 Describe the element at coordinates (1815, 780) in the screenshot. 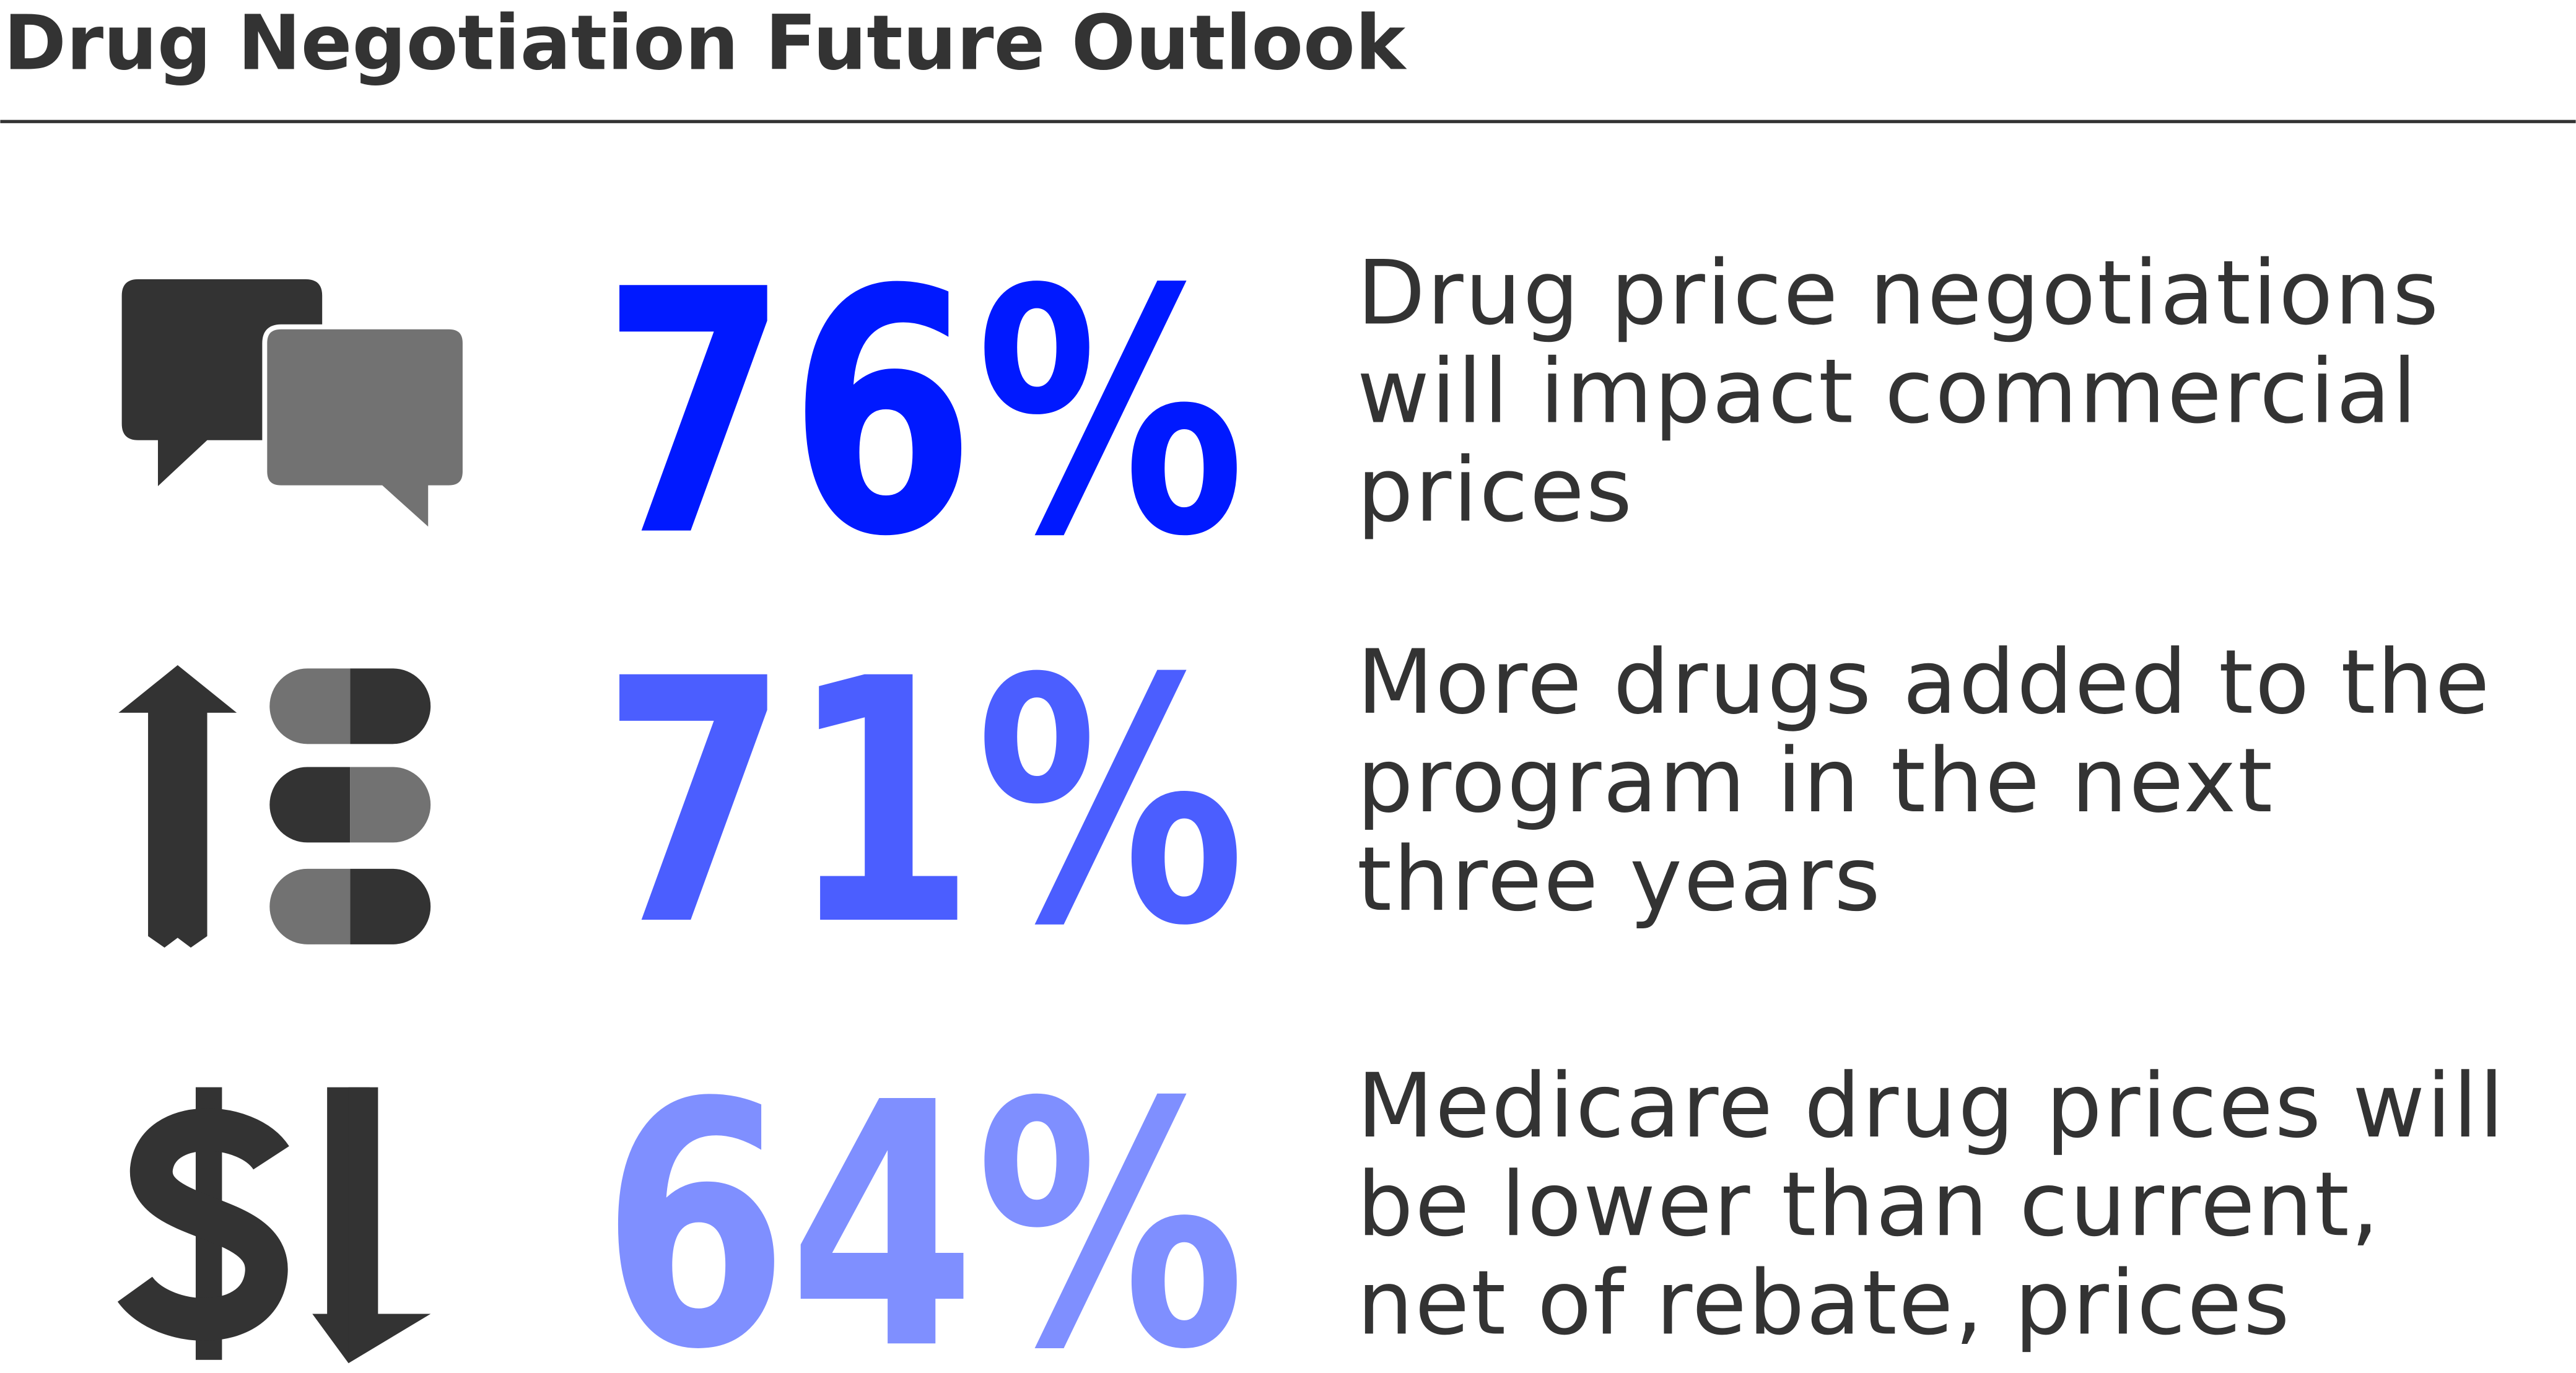

I see `stat-description: program in the next` at that location.